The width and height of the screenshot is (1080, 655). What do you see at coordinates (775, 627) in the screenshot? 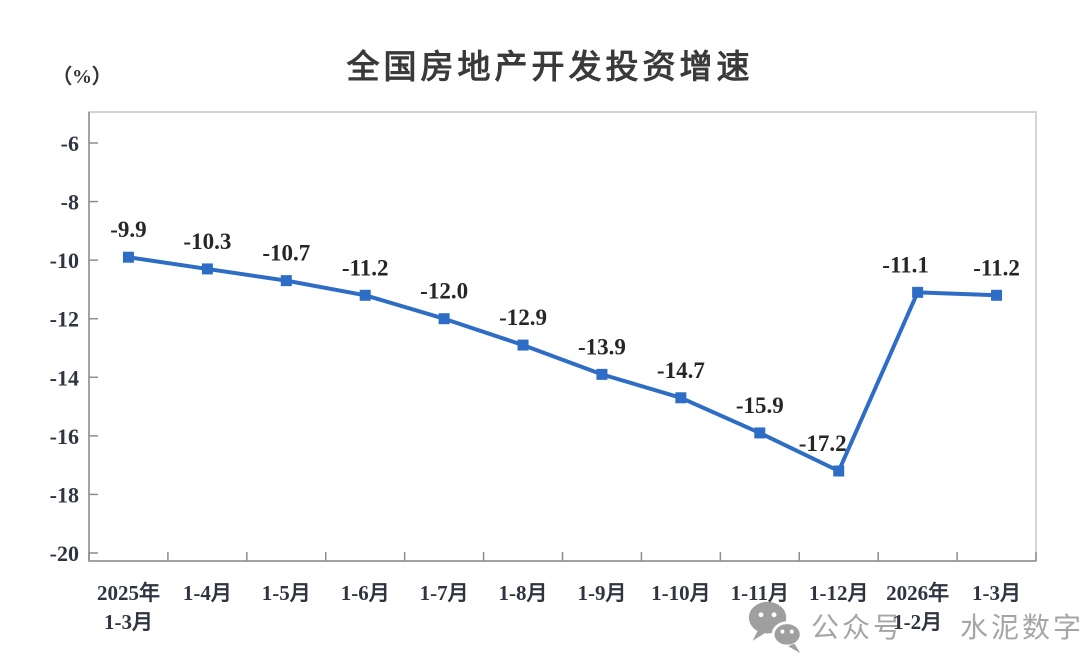
I see `wechat-icon` at bounding box center [775, 627].